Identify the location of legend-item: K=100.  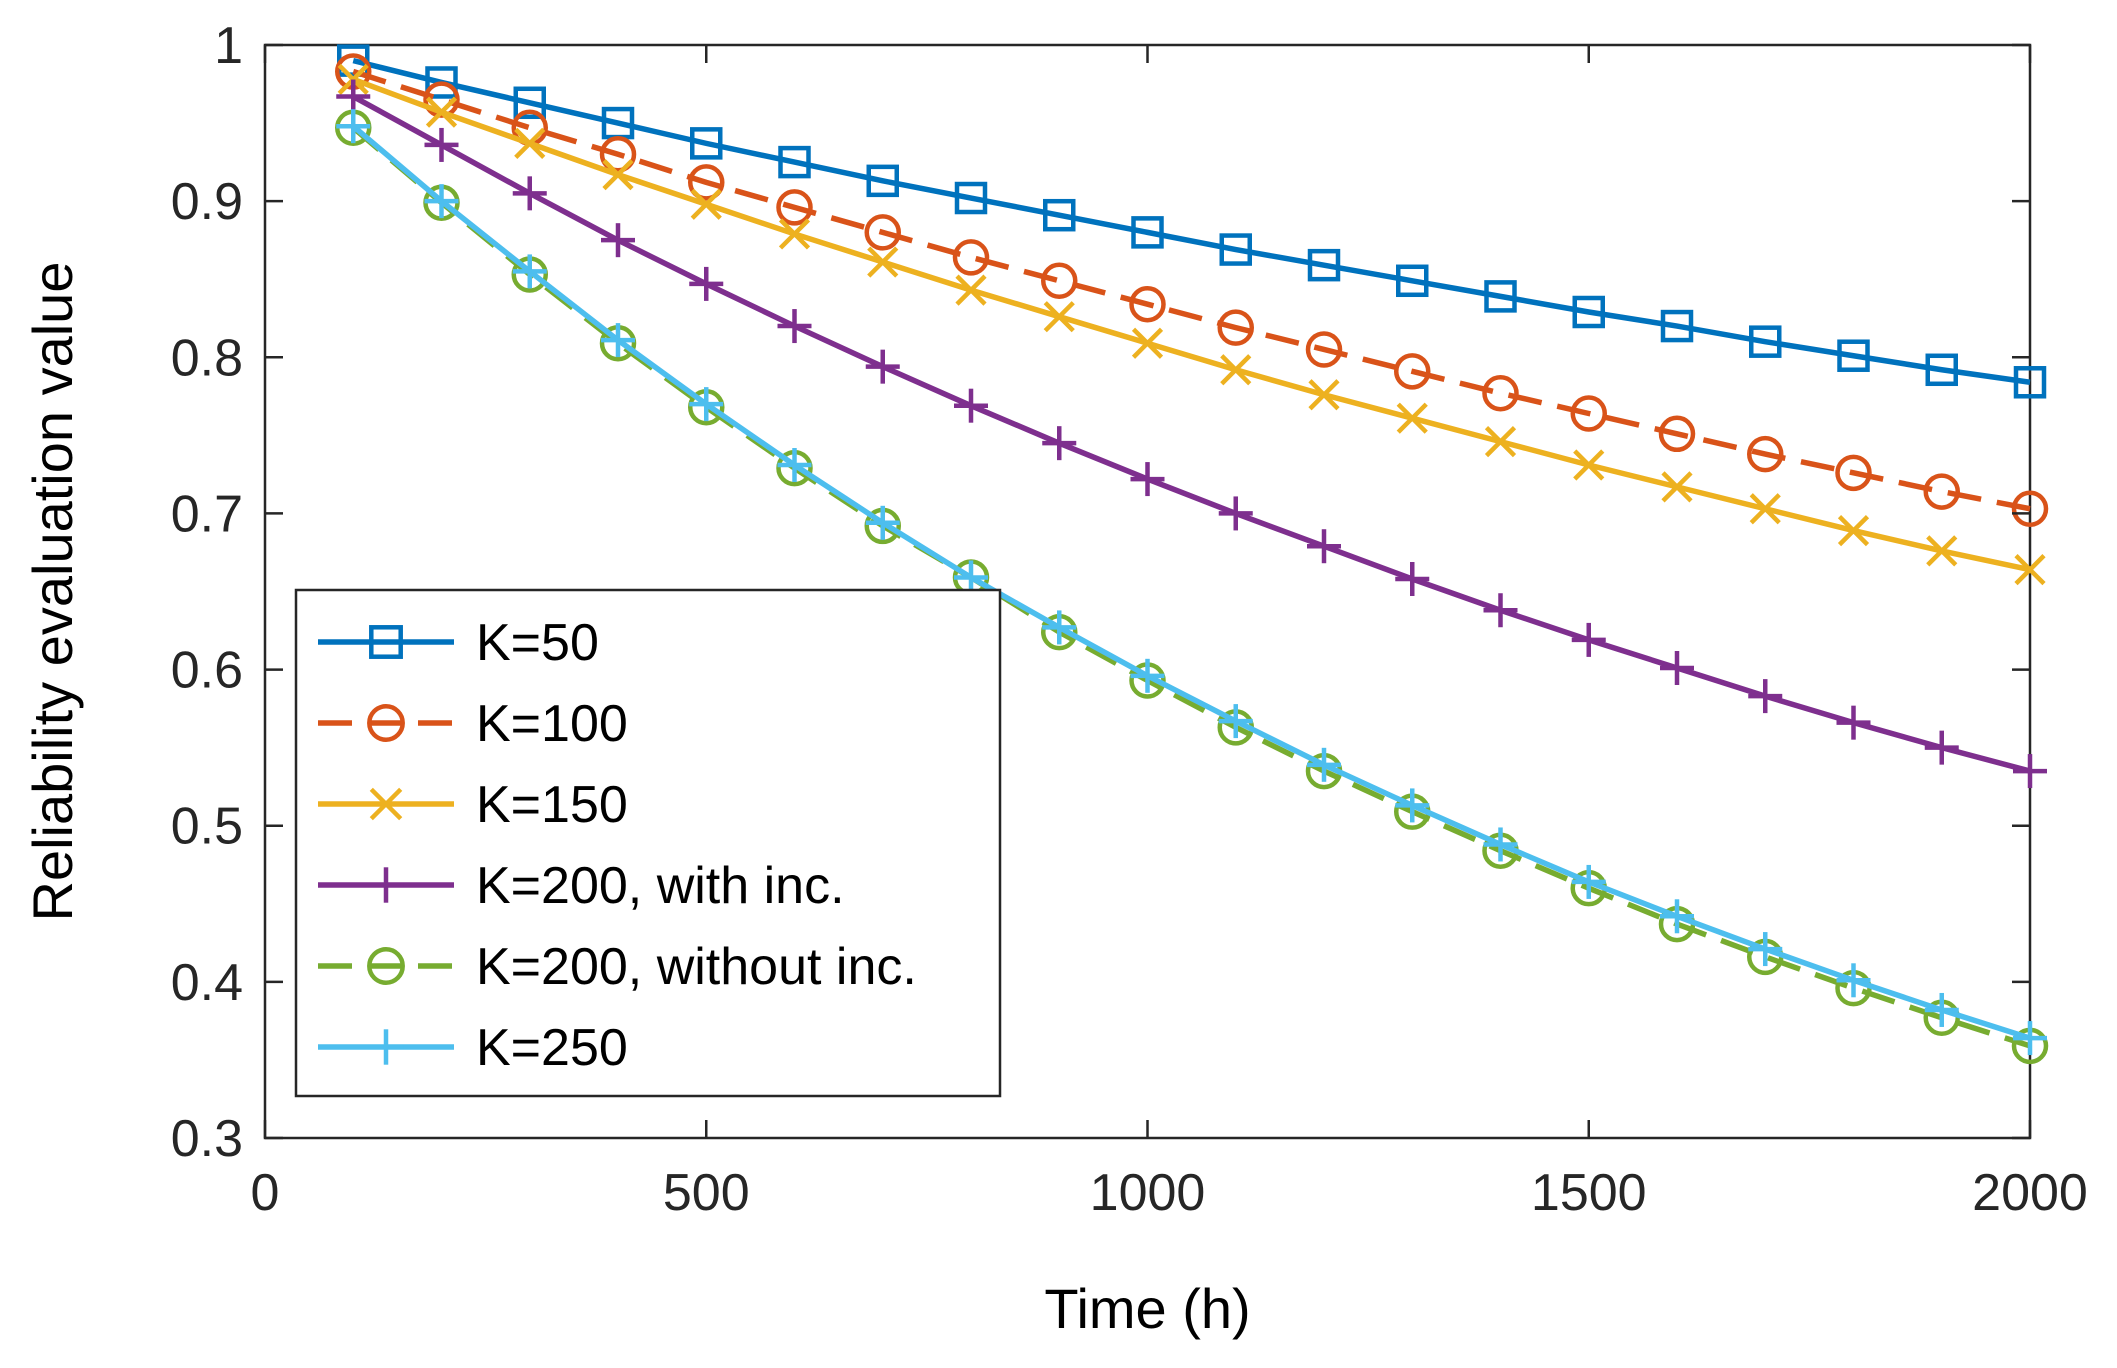
(473, 724).